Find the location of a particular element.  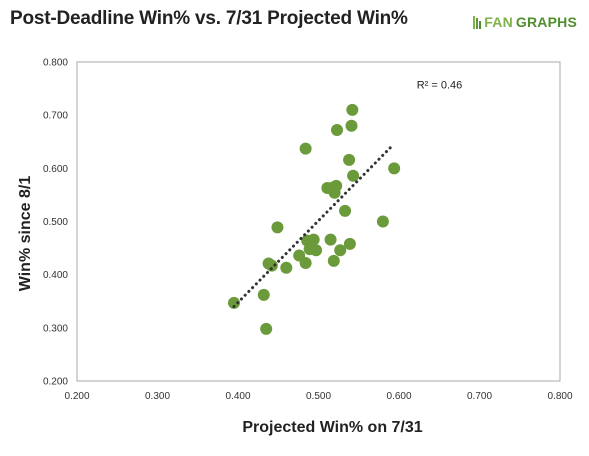

x-tick-label: 0.500 is located at coordinates (318, 396).